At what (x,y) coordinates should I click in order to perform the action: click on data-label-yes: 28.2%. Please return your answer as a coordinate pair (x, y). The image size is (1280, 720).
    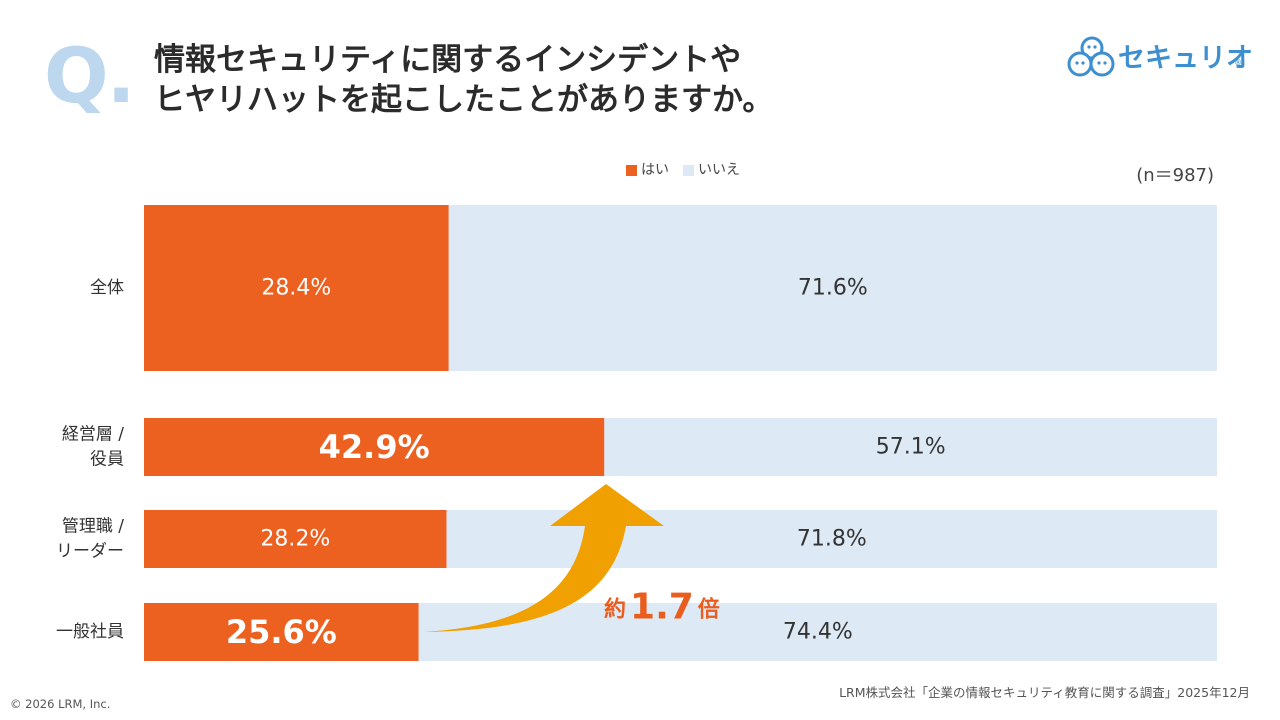
    Looking at the image, I should click on (295, 539).